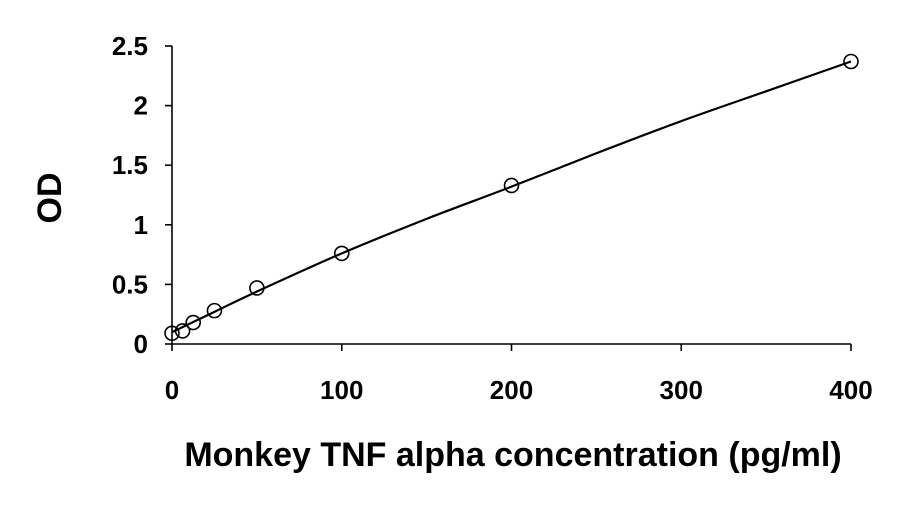 The height and width of the screenshot is (505, 923). Describe the element at coordinates (50, 198) in the screenshot. I see `y-axis-title: OD` at that location.